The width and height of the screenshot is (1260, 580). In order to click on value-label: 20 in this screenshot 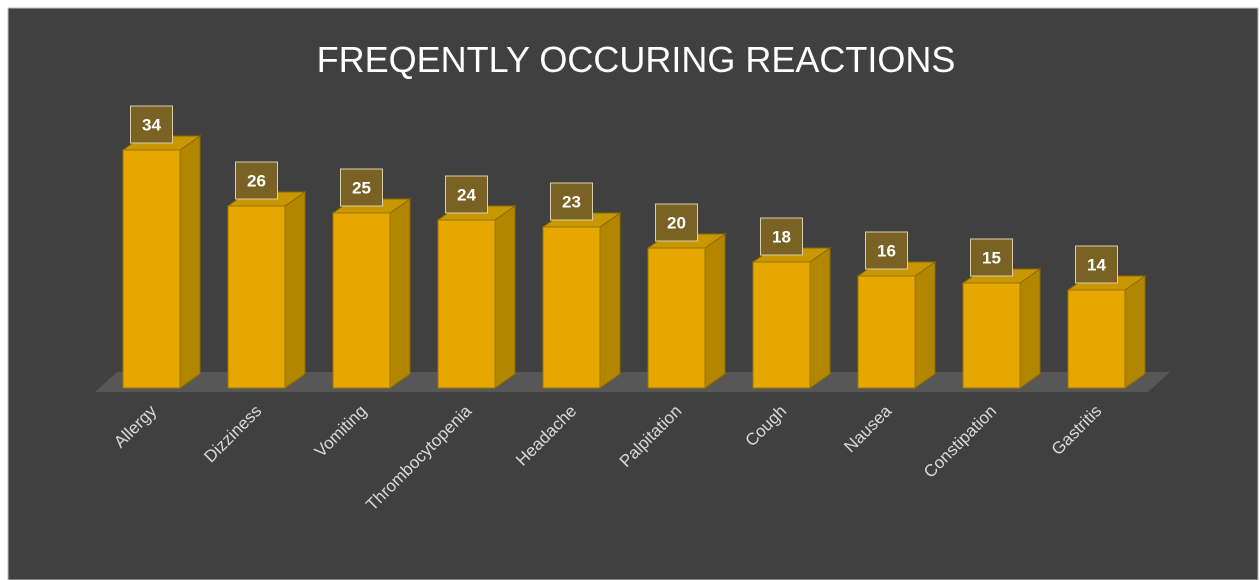, I will do `click(676, 222)`.